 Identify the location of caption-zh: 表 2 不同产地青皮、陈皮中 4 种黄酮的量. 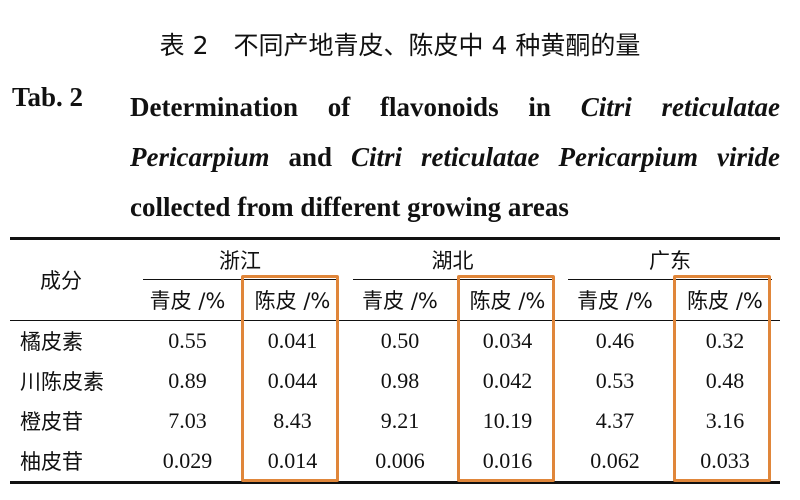
(400, 45).